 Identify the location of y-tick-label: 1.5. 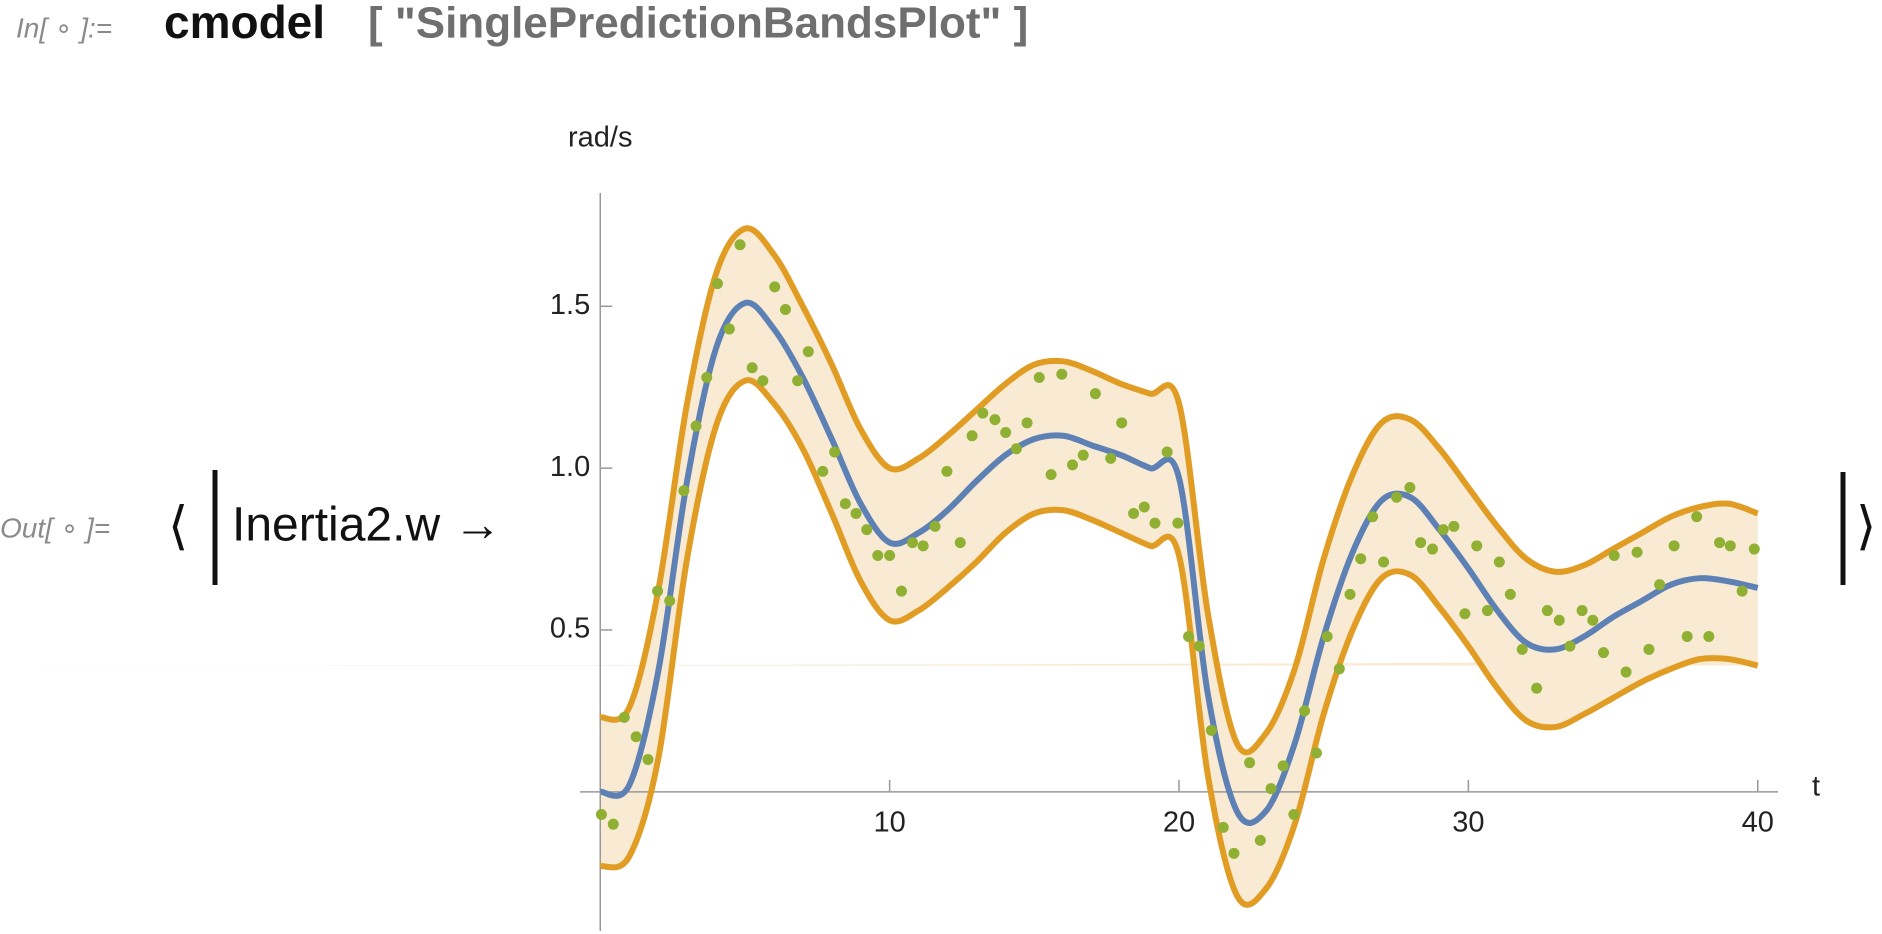
(570, 305).